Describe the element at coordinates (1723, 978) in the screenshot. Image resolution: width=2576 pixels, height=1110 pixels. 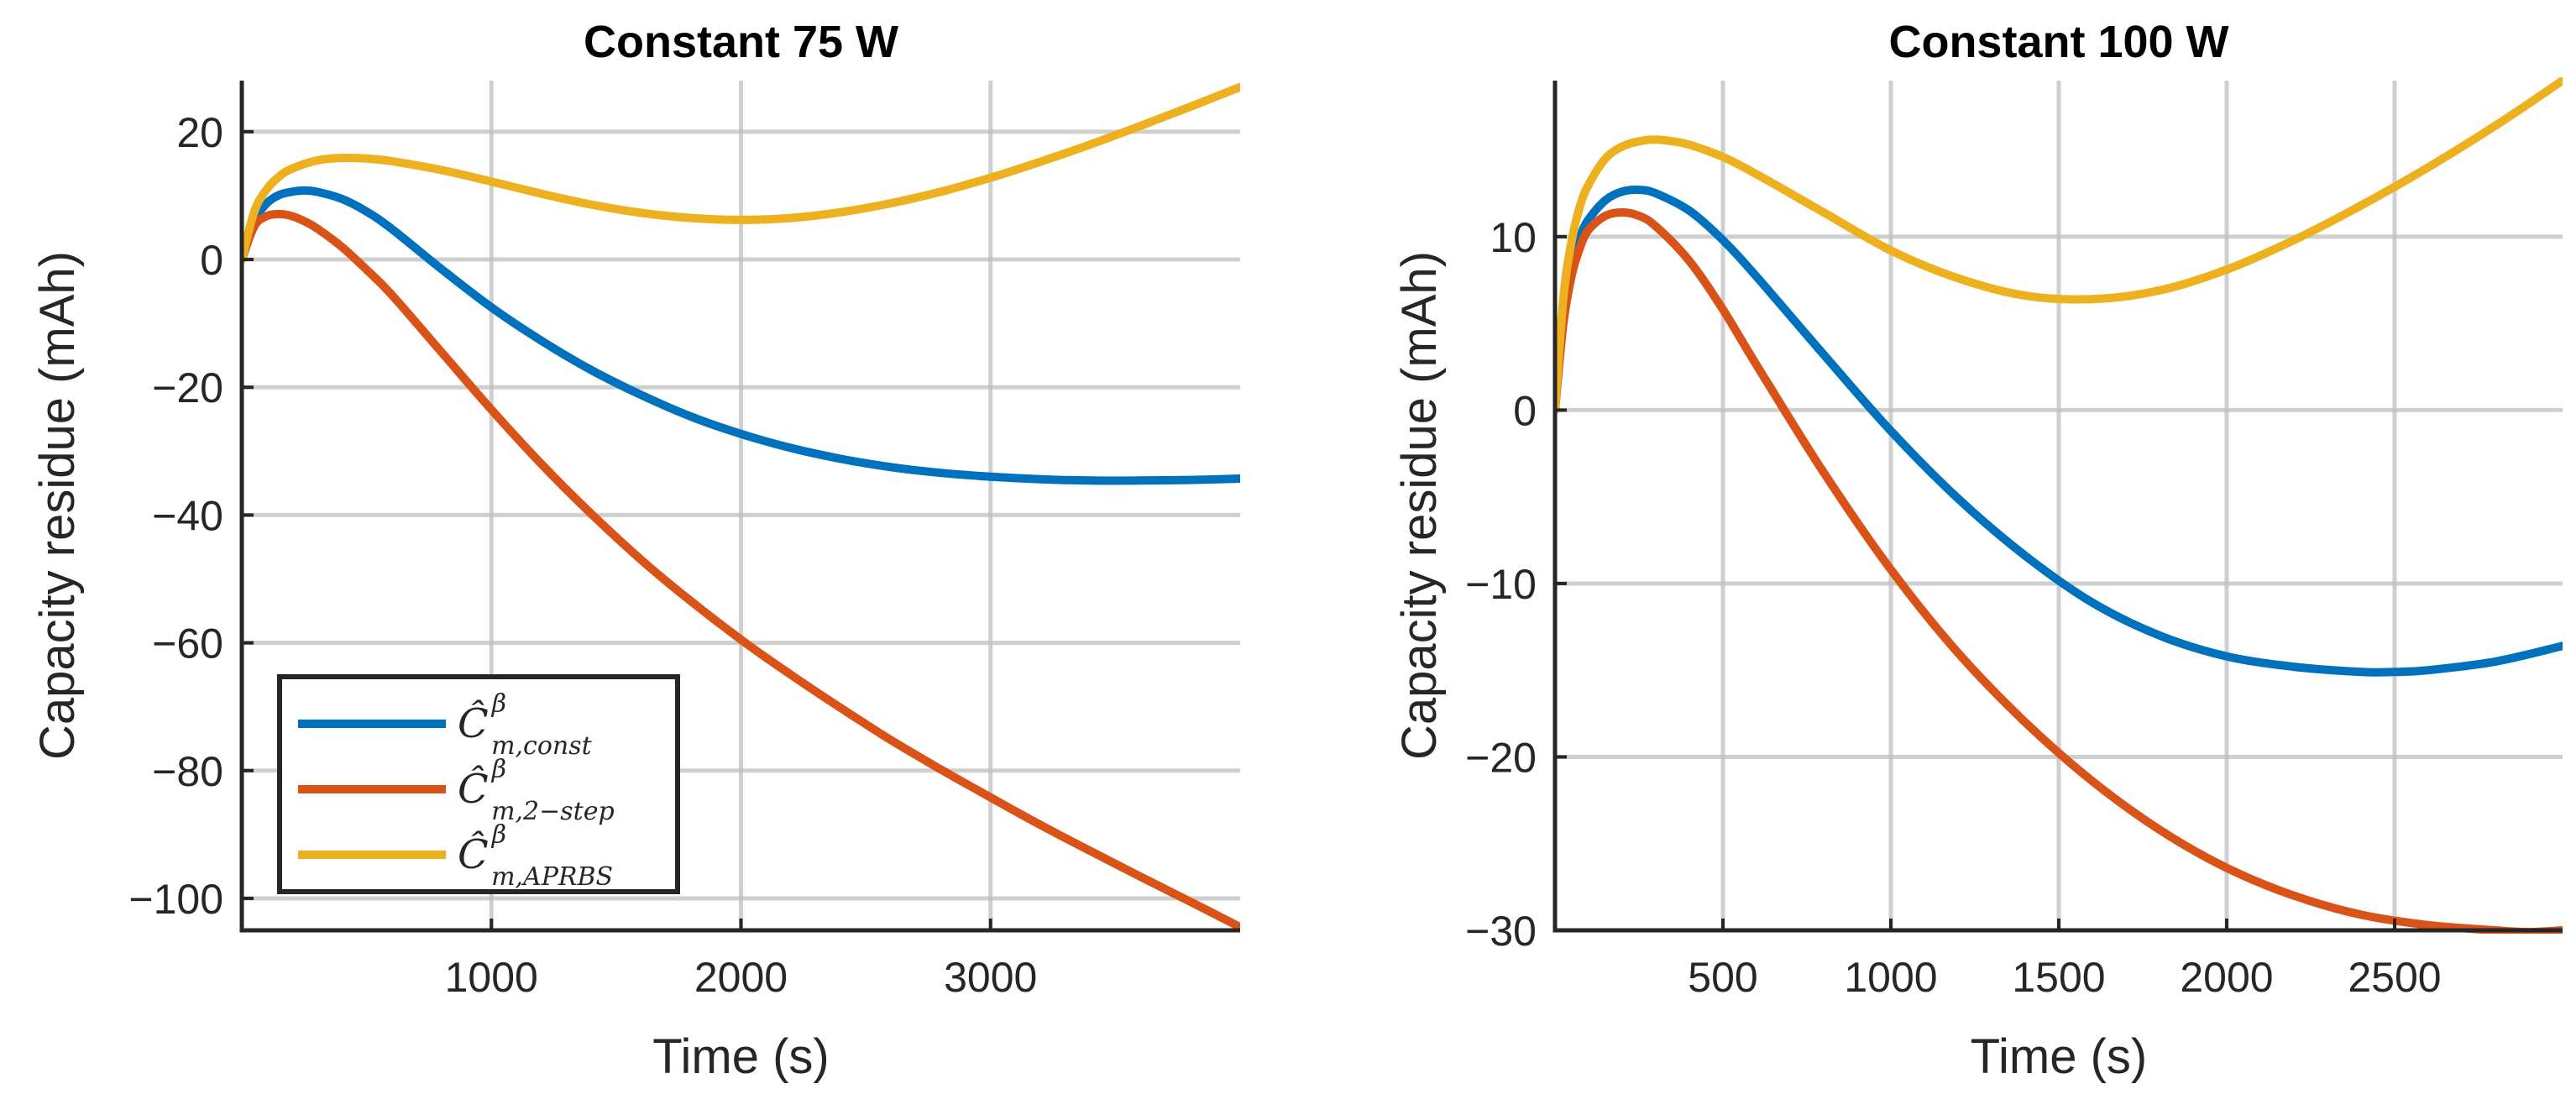
I see `x-tick-label: 500` at that location.